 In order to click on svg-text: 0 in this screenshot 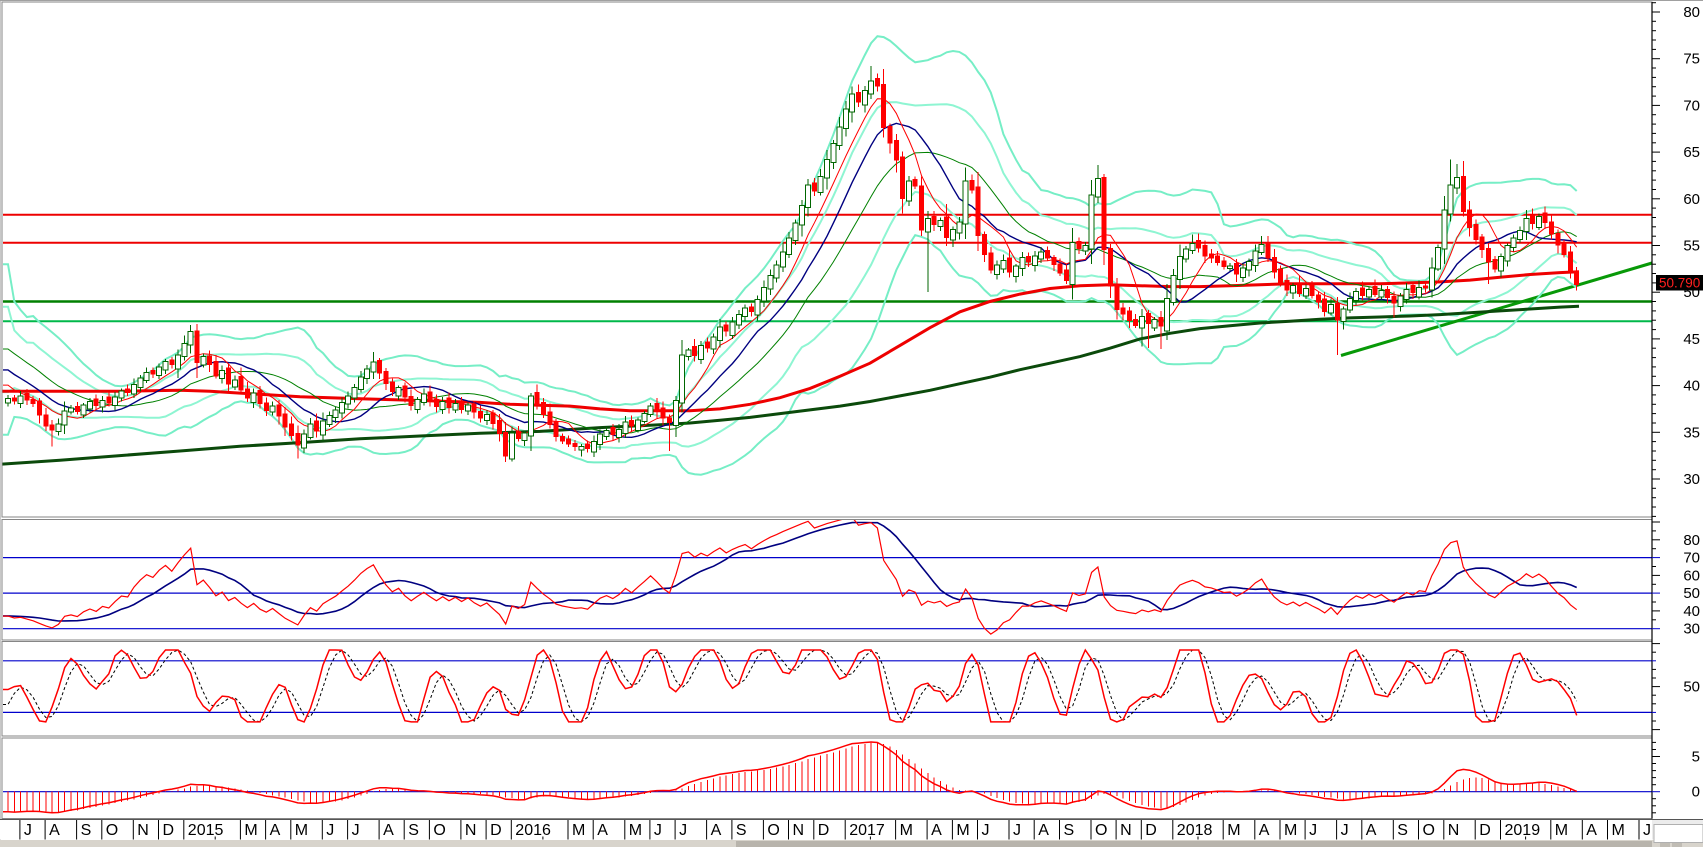, I will do `click(1696, 792)`.